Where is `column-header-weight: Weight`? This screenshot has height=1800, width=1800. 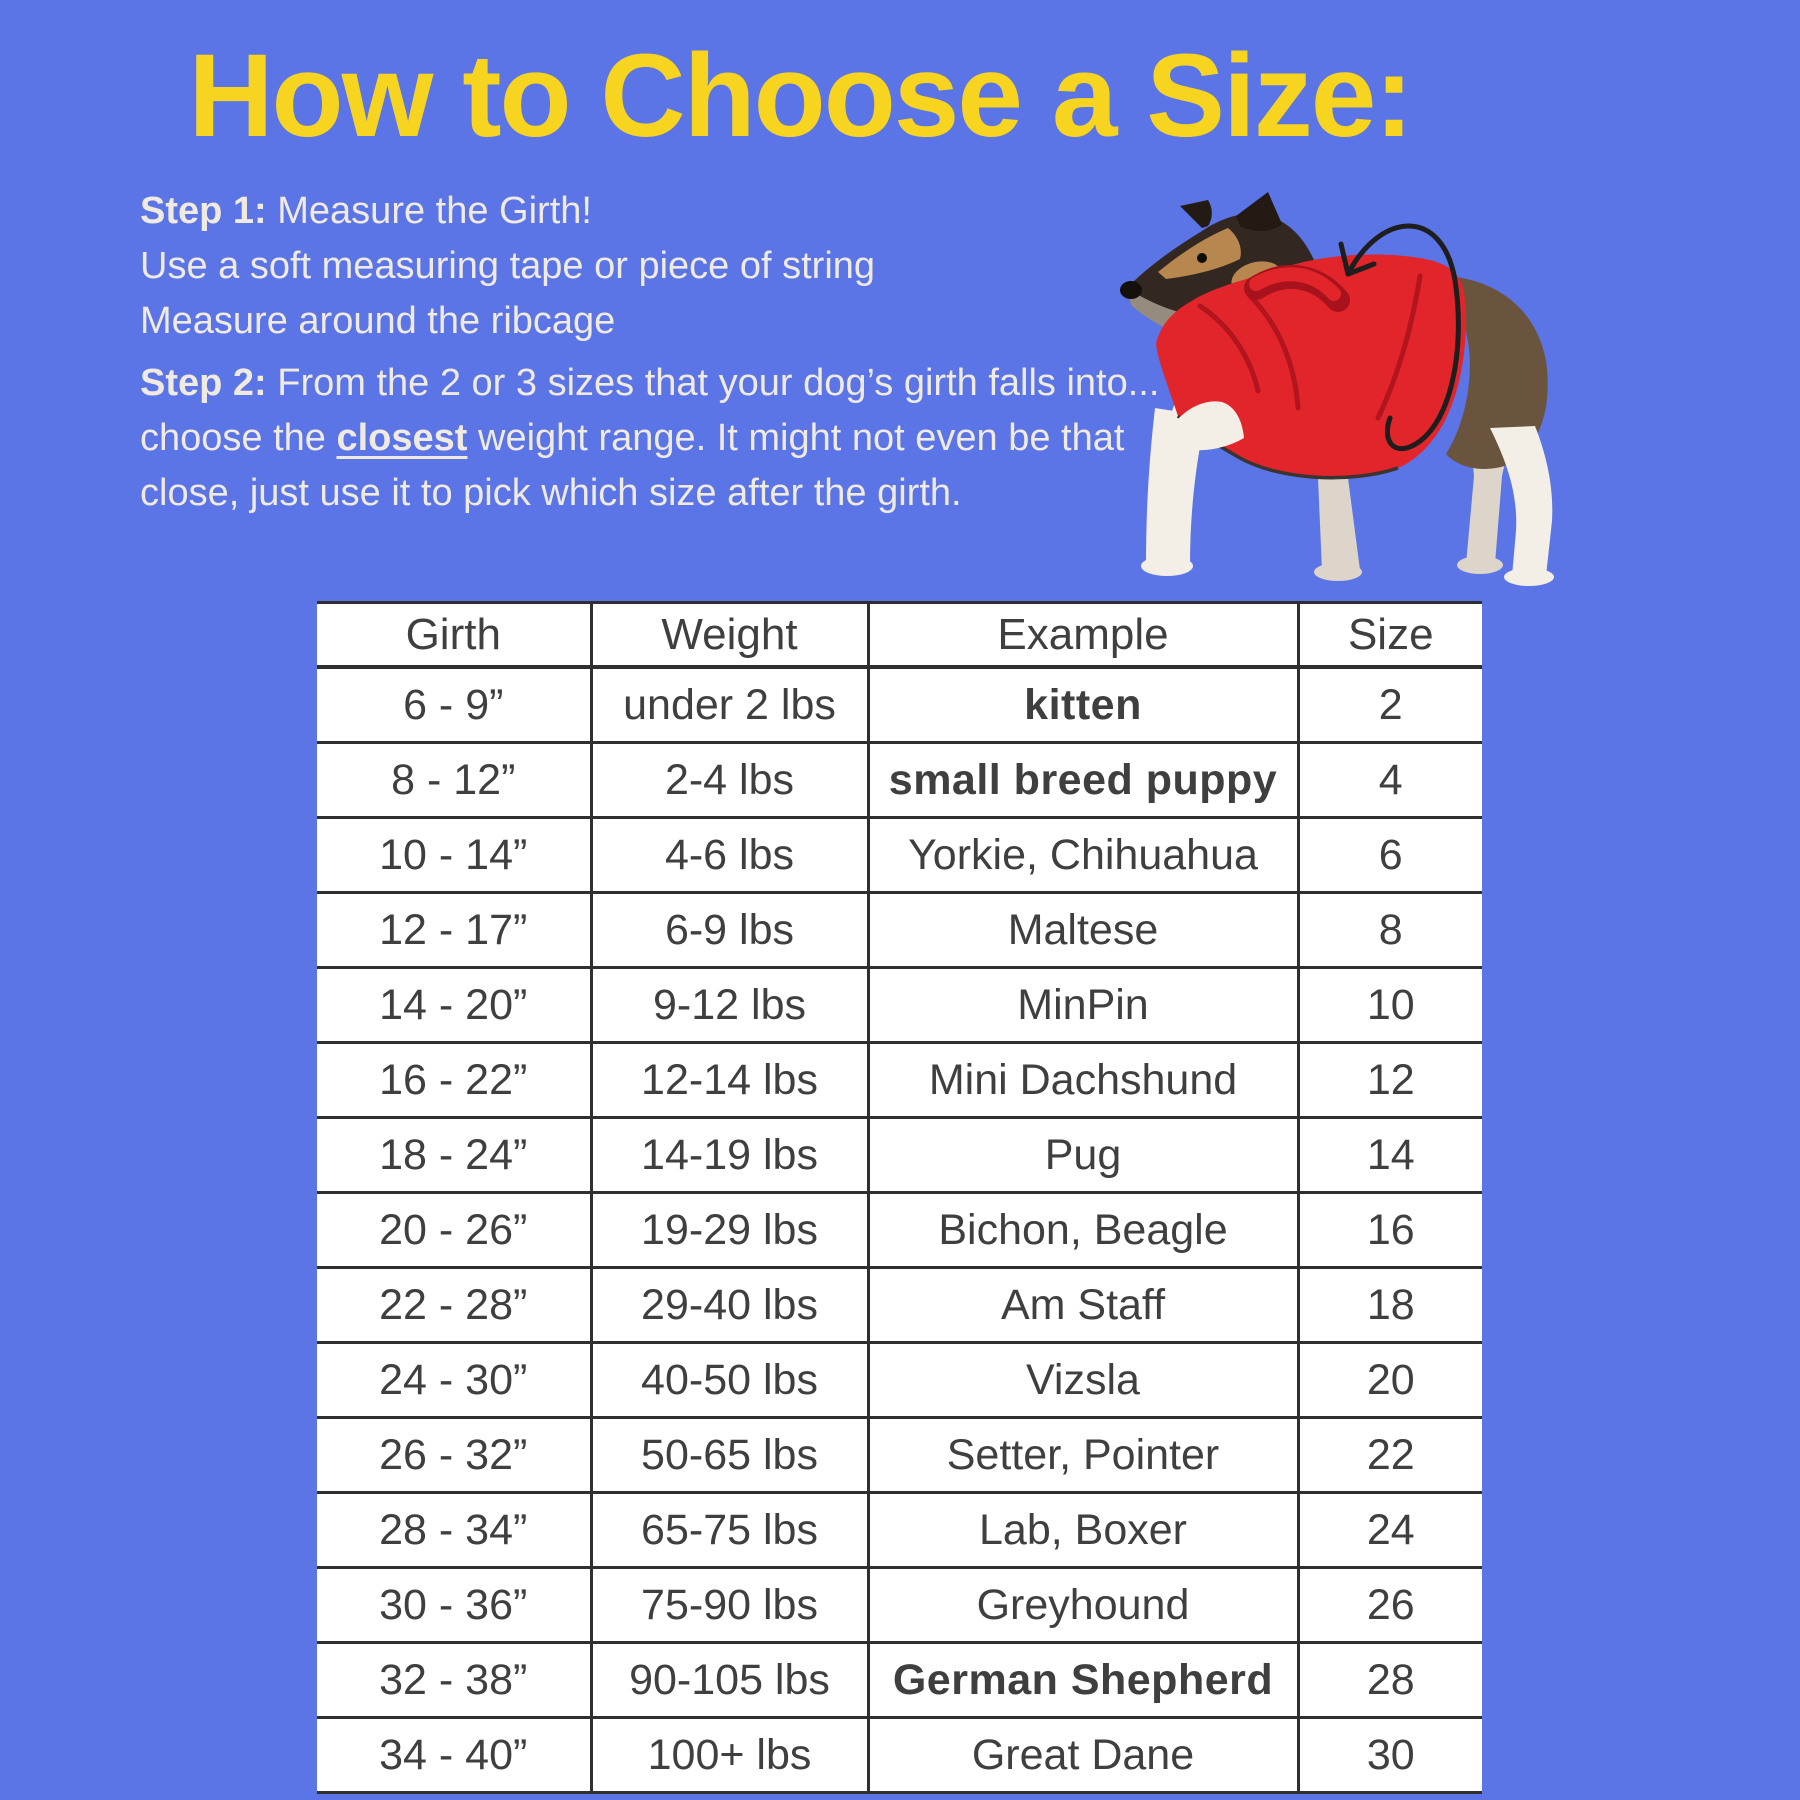
column-header-weight: Weight is located at coordinates (728, 635).